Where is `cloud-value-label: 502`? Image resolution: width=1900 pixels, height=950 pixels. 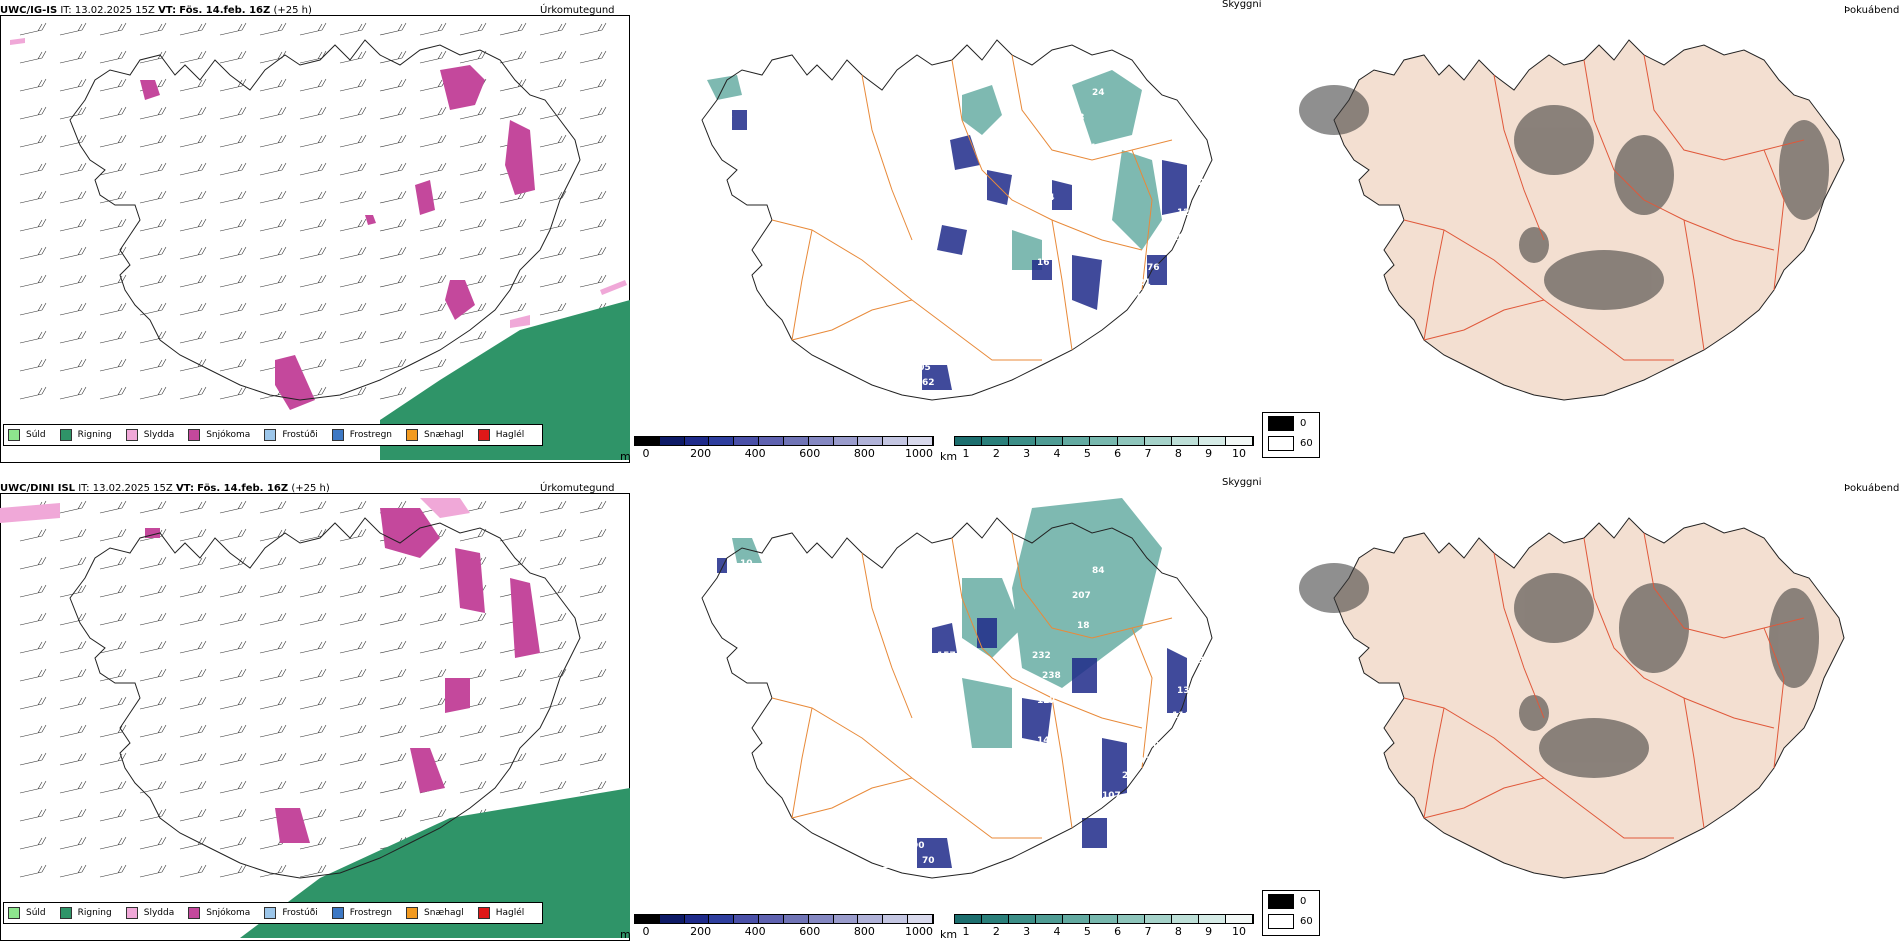 cloud-value-label: 502 is located at coordinates (1156, 746).